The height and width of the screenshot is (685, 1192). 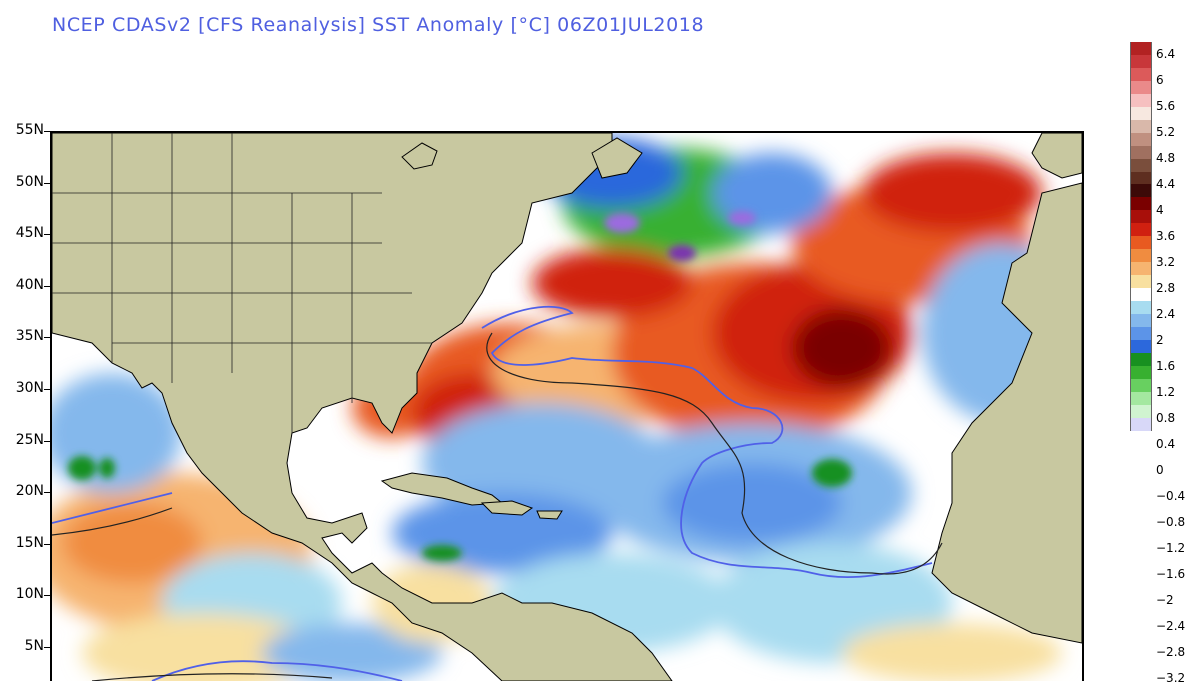 I want to click on colorbar-label: −0.4, so click(x=1171, y=496).